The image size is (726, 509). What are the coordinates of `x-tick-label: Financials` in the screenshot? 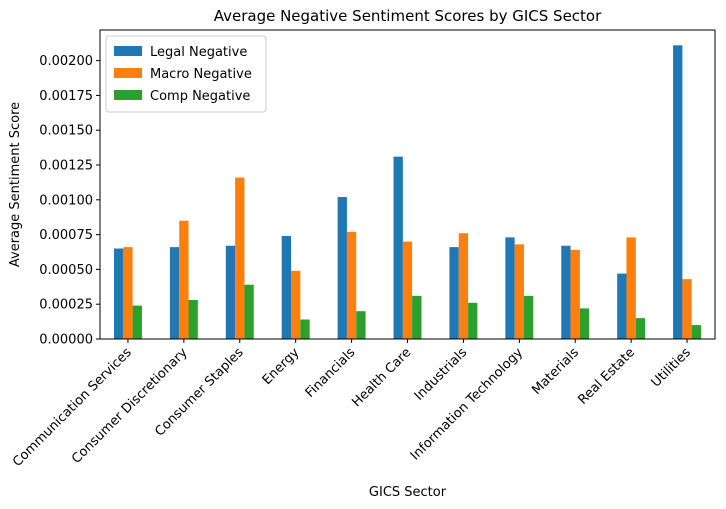 It's located at (331, 373).